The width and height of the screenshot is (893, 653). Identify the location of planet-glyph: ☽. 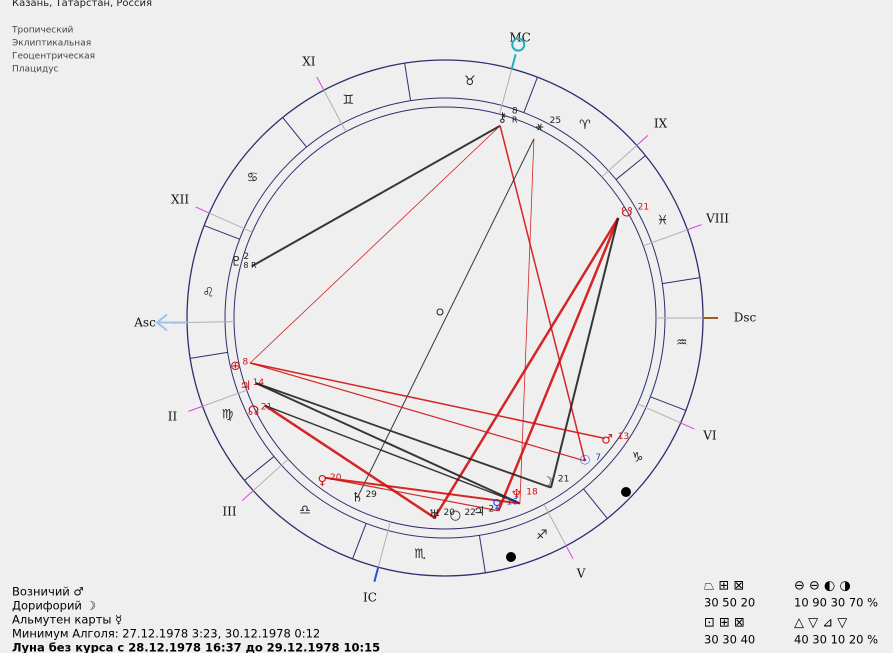
(548, 482).